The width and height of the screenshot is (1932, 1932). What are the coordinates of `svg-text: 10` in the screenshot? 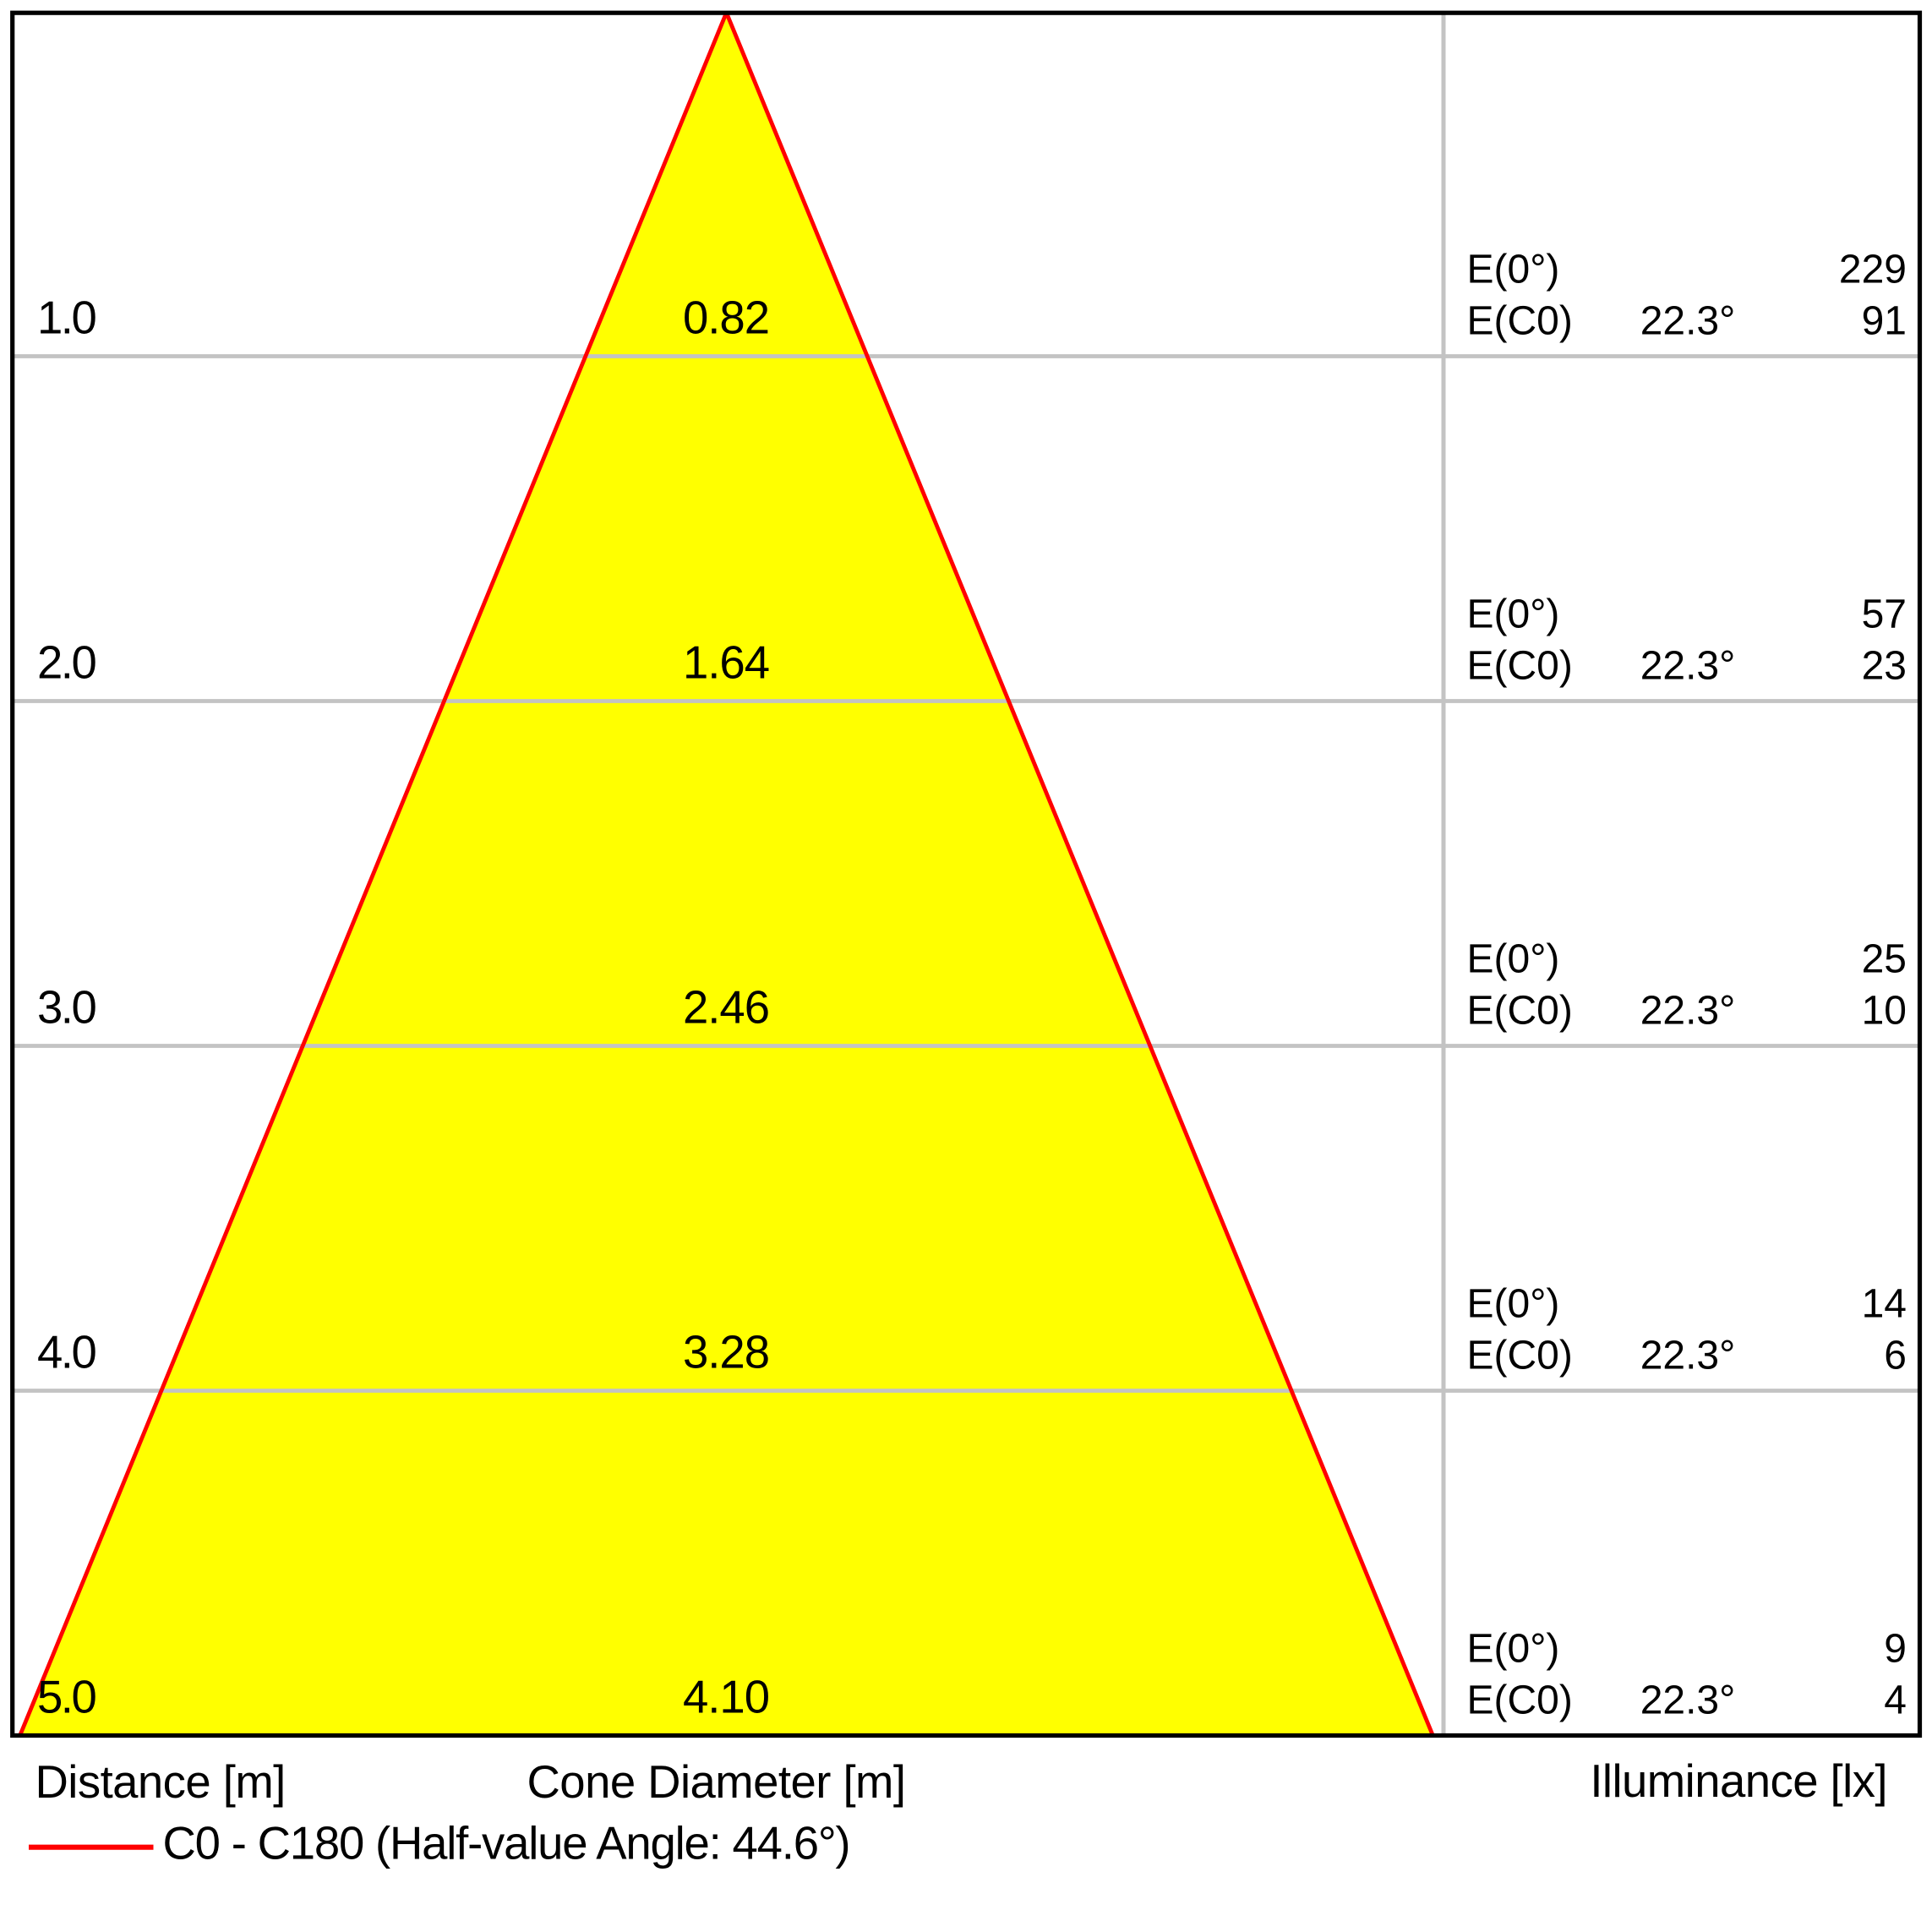 It's located at (1884, 1011).